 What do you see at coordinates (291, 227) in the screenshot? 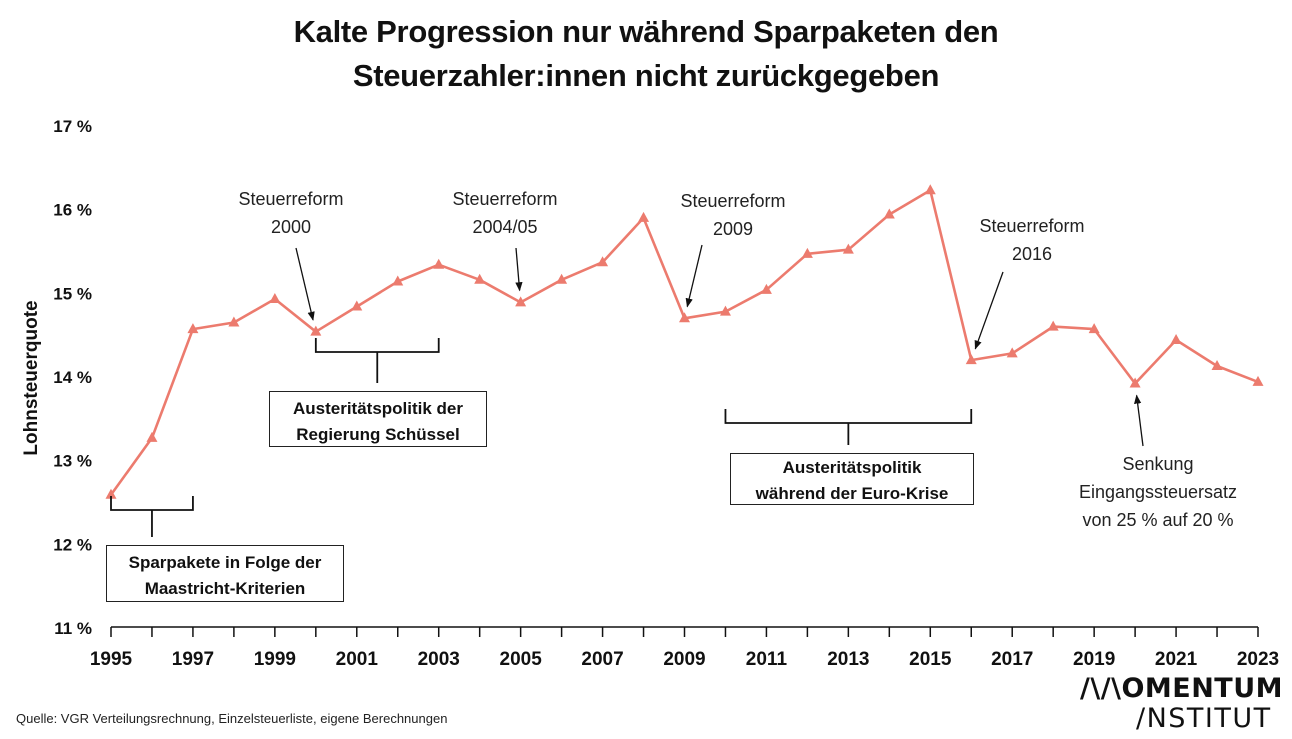
I see `annotation-2000-line-2: 2000` at bounding box center [291, 227].